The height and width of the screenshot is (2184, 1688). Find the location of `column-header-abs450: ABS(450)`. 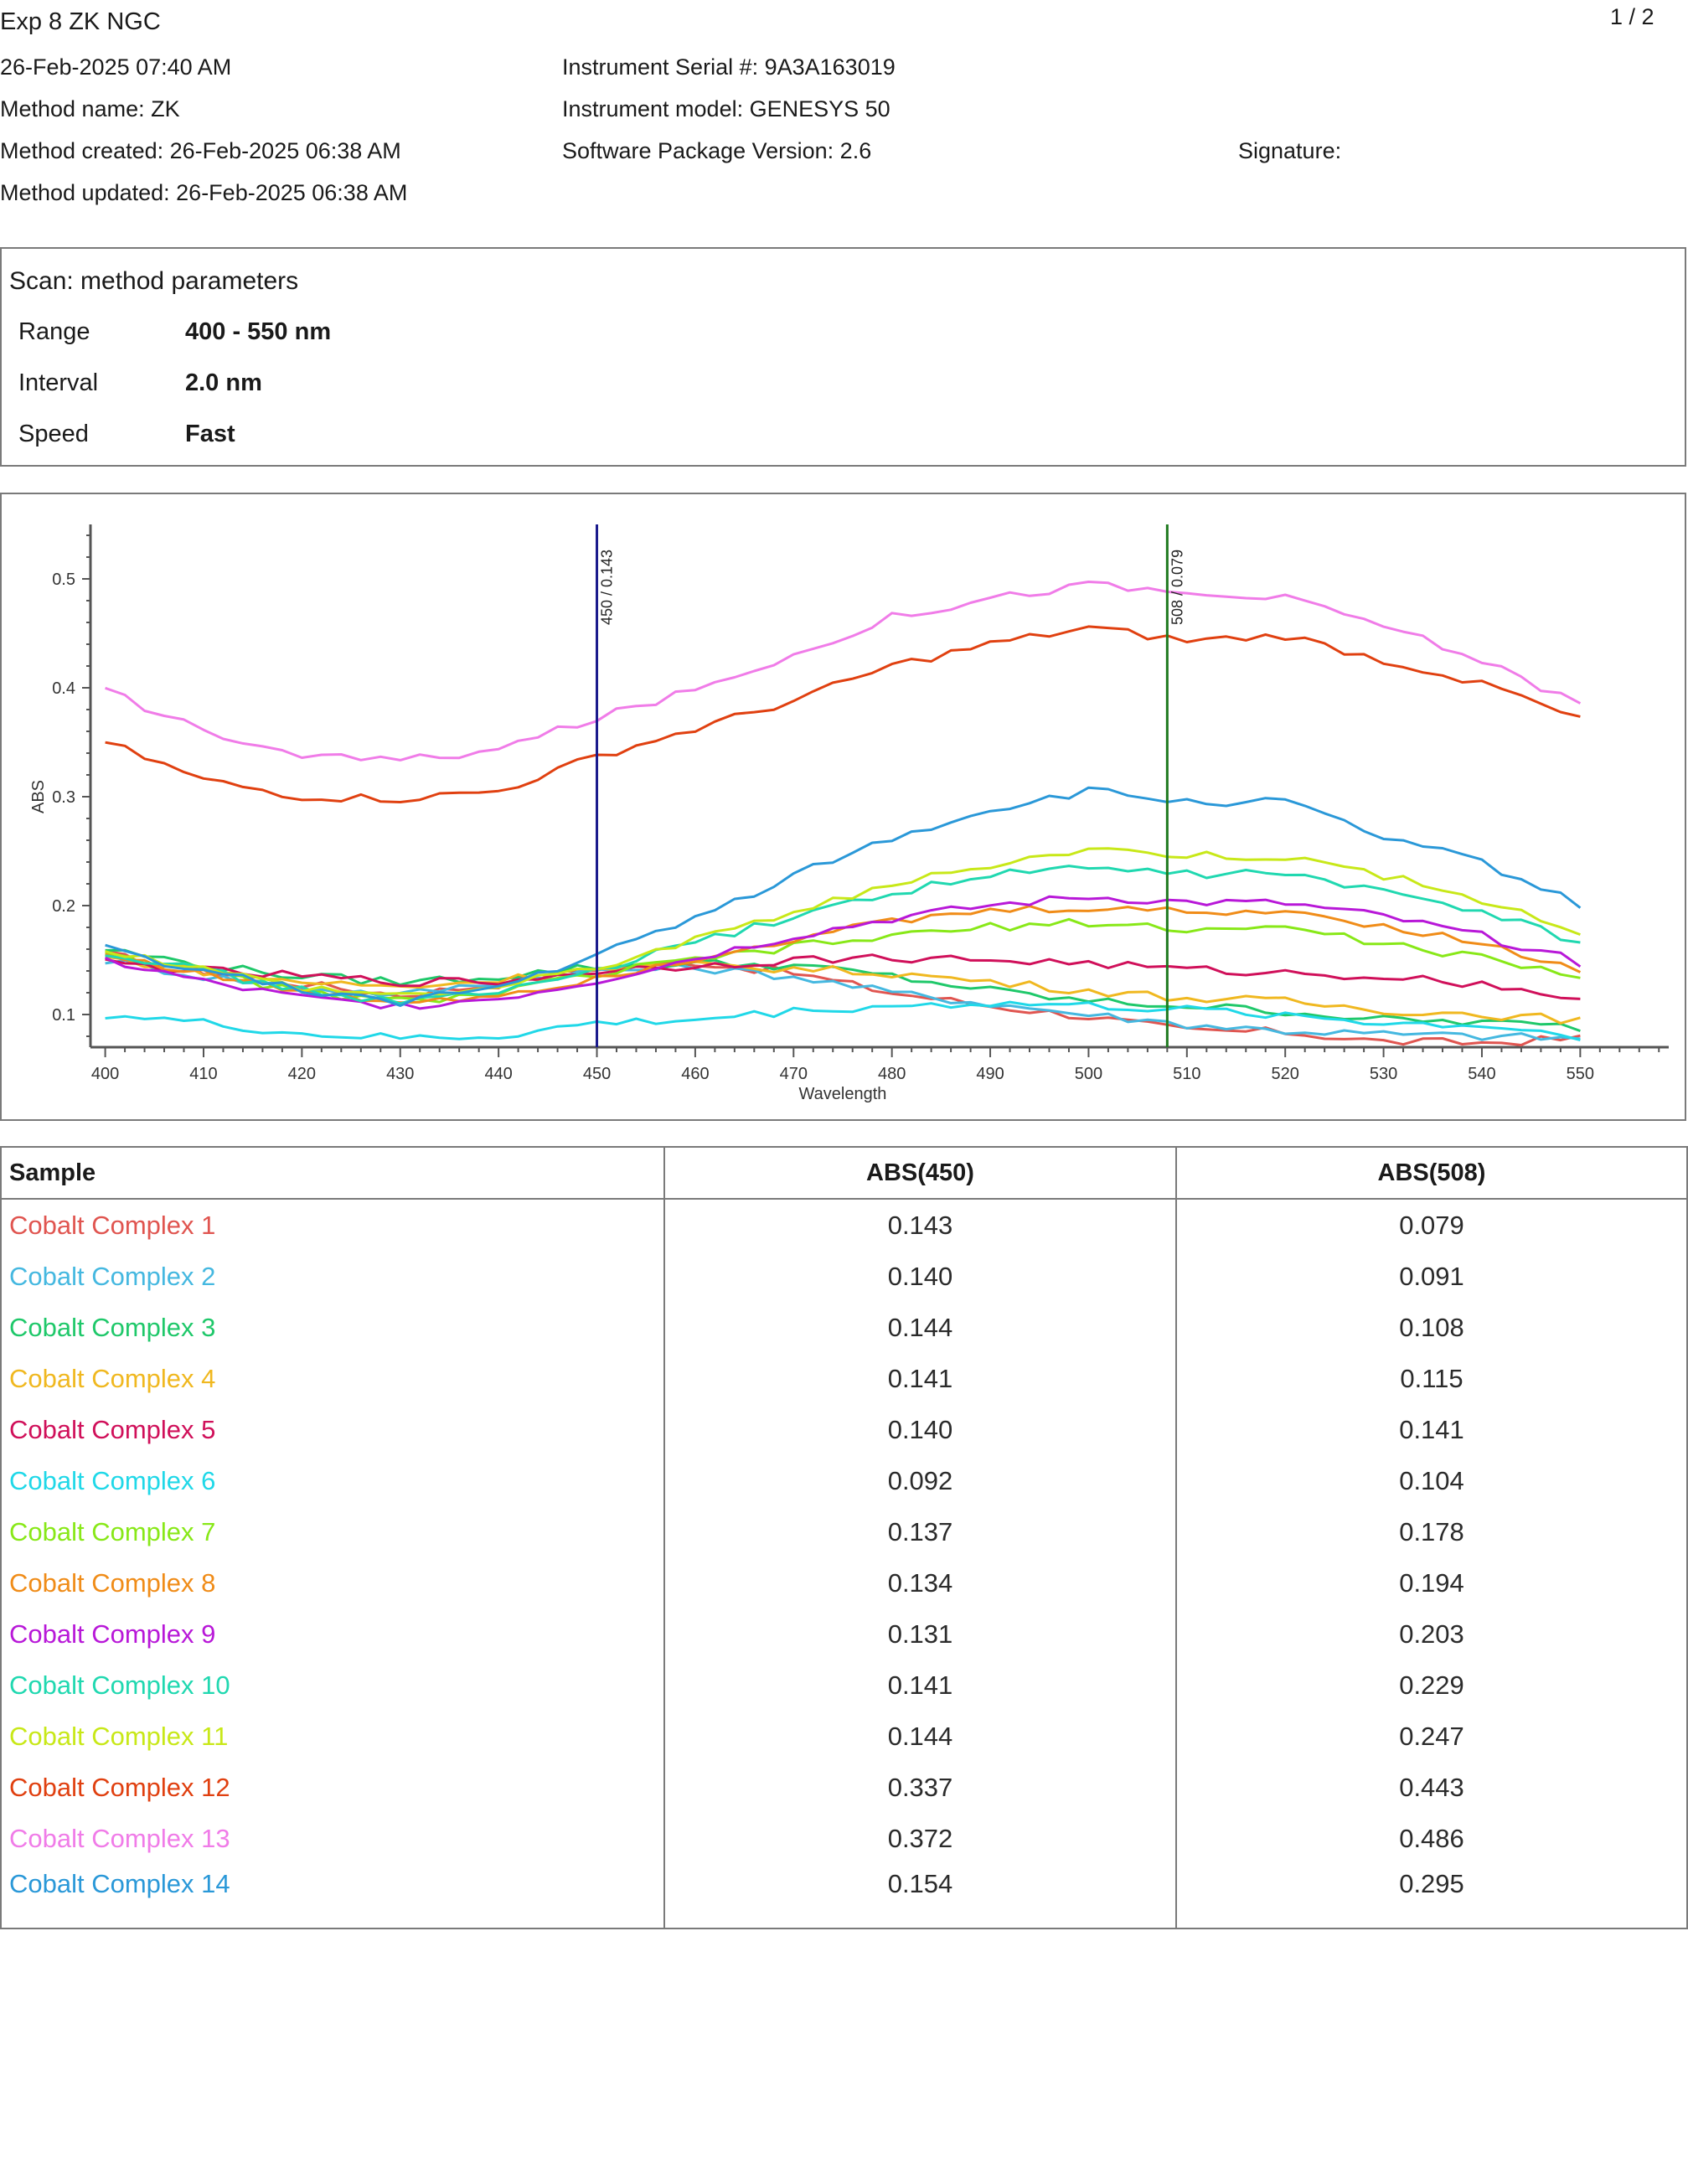

column-header-abs450: ABS(450) is located at coordinates (920, 1173).